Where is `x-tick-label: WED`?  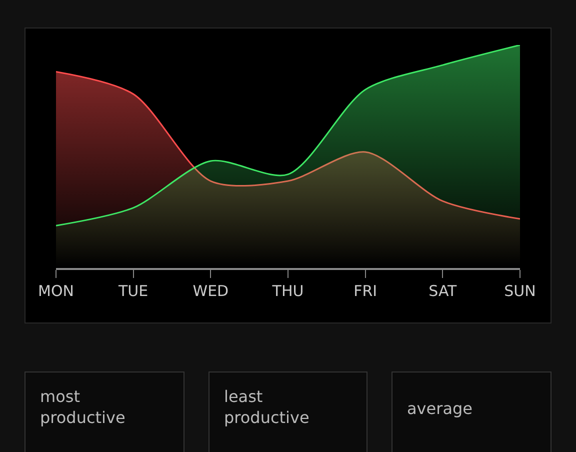 x-tick-label: WED is located at coordinates (210, 291).